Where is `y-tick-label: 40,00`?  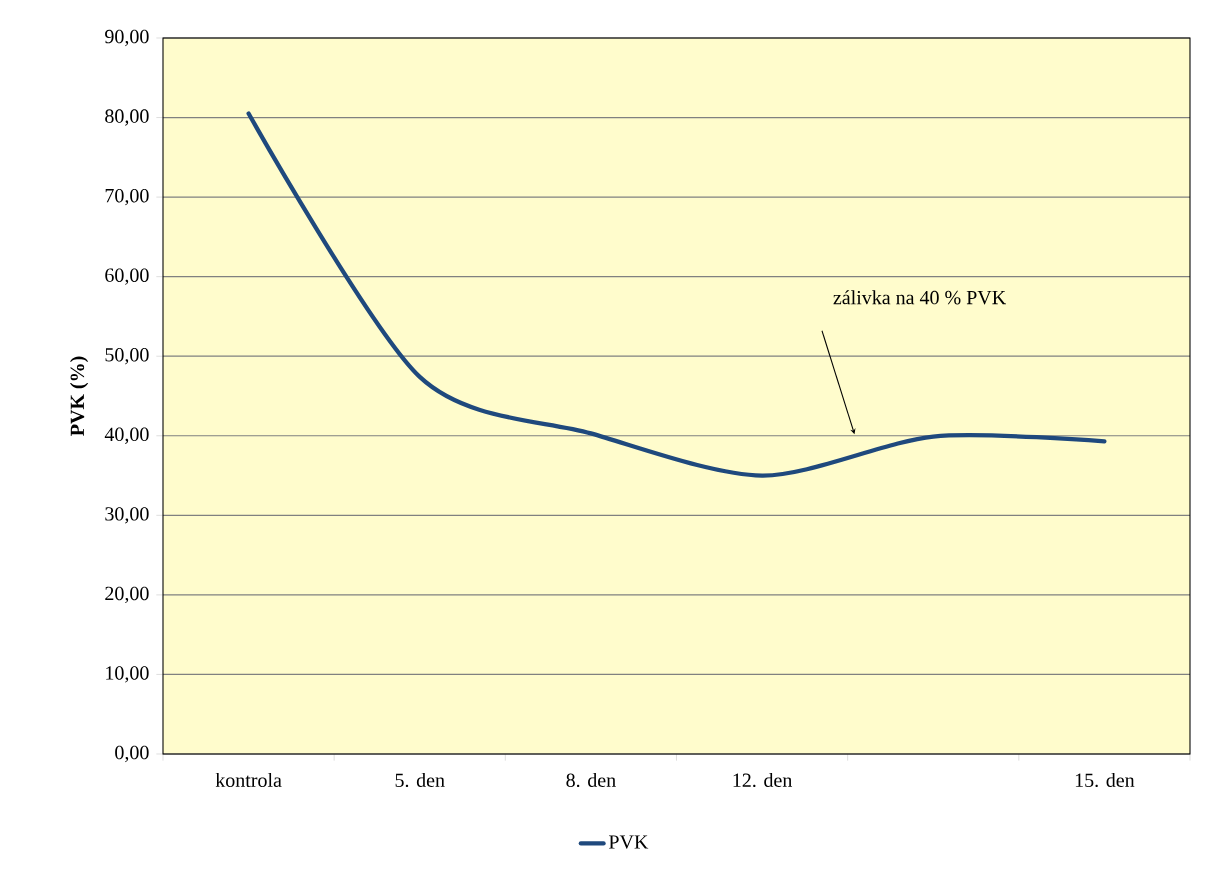 y-tick-label: 40,00 is located at coordinates (126, 435).